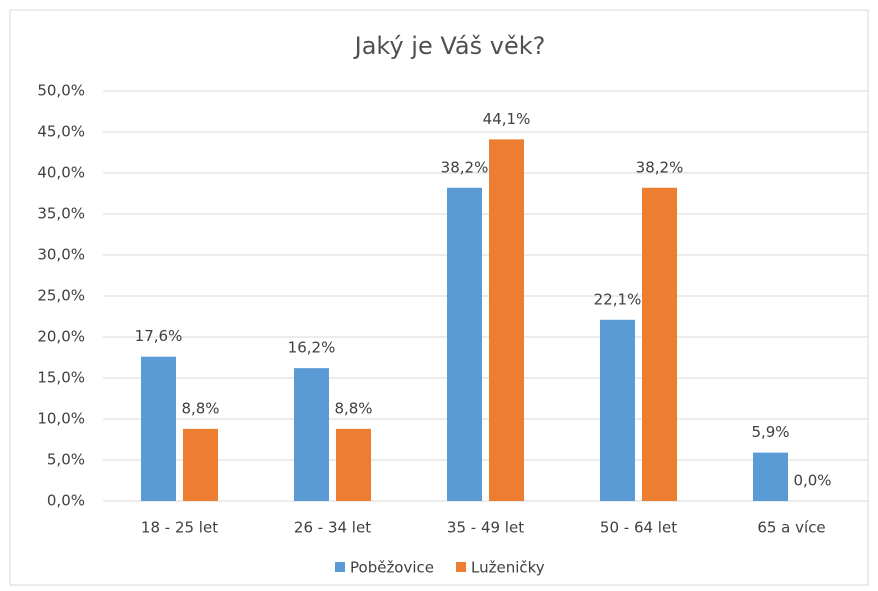  I want to click on data-label: 44,1%, so click(507, 119).